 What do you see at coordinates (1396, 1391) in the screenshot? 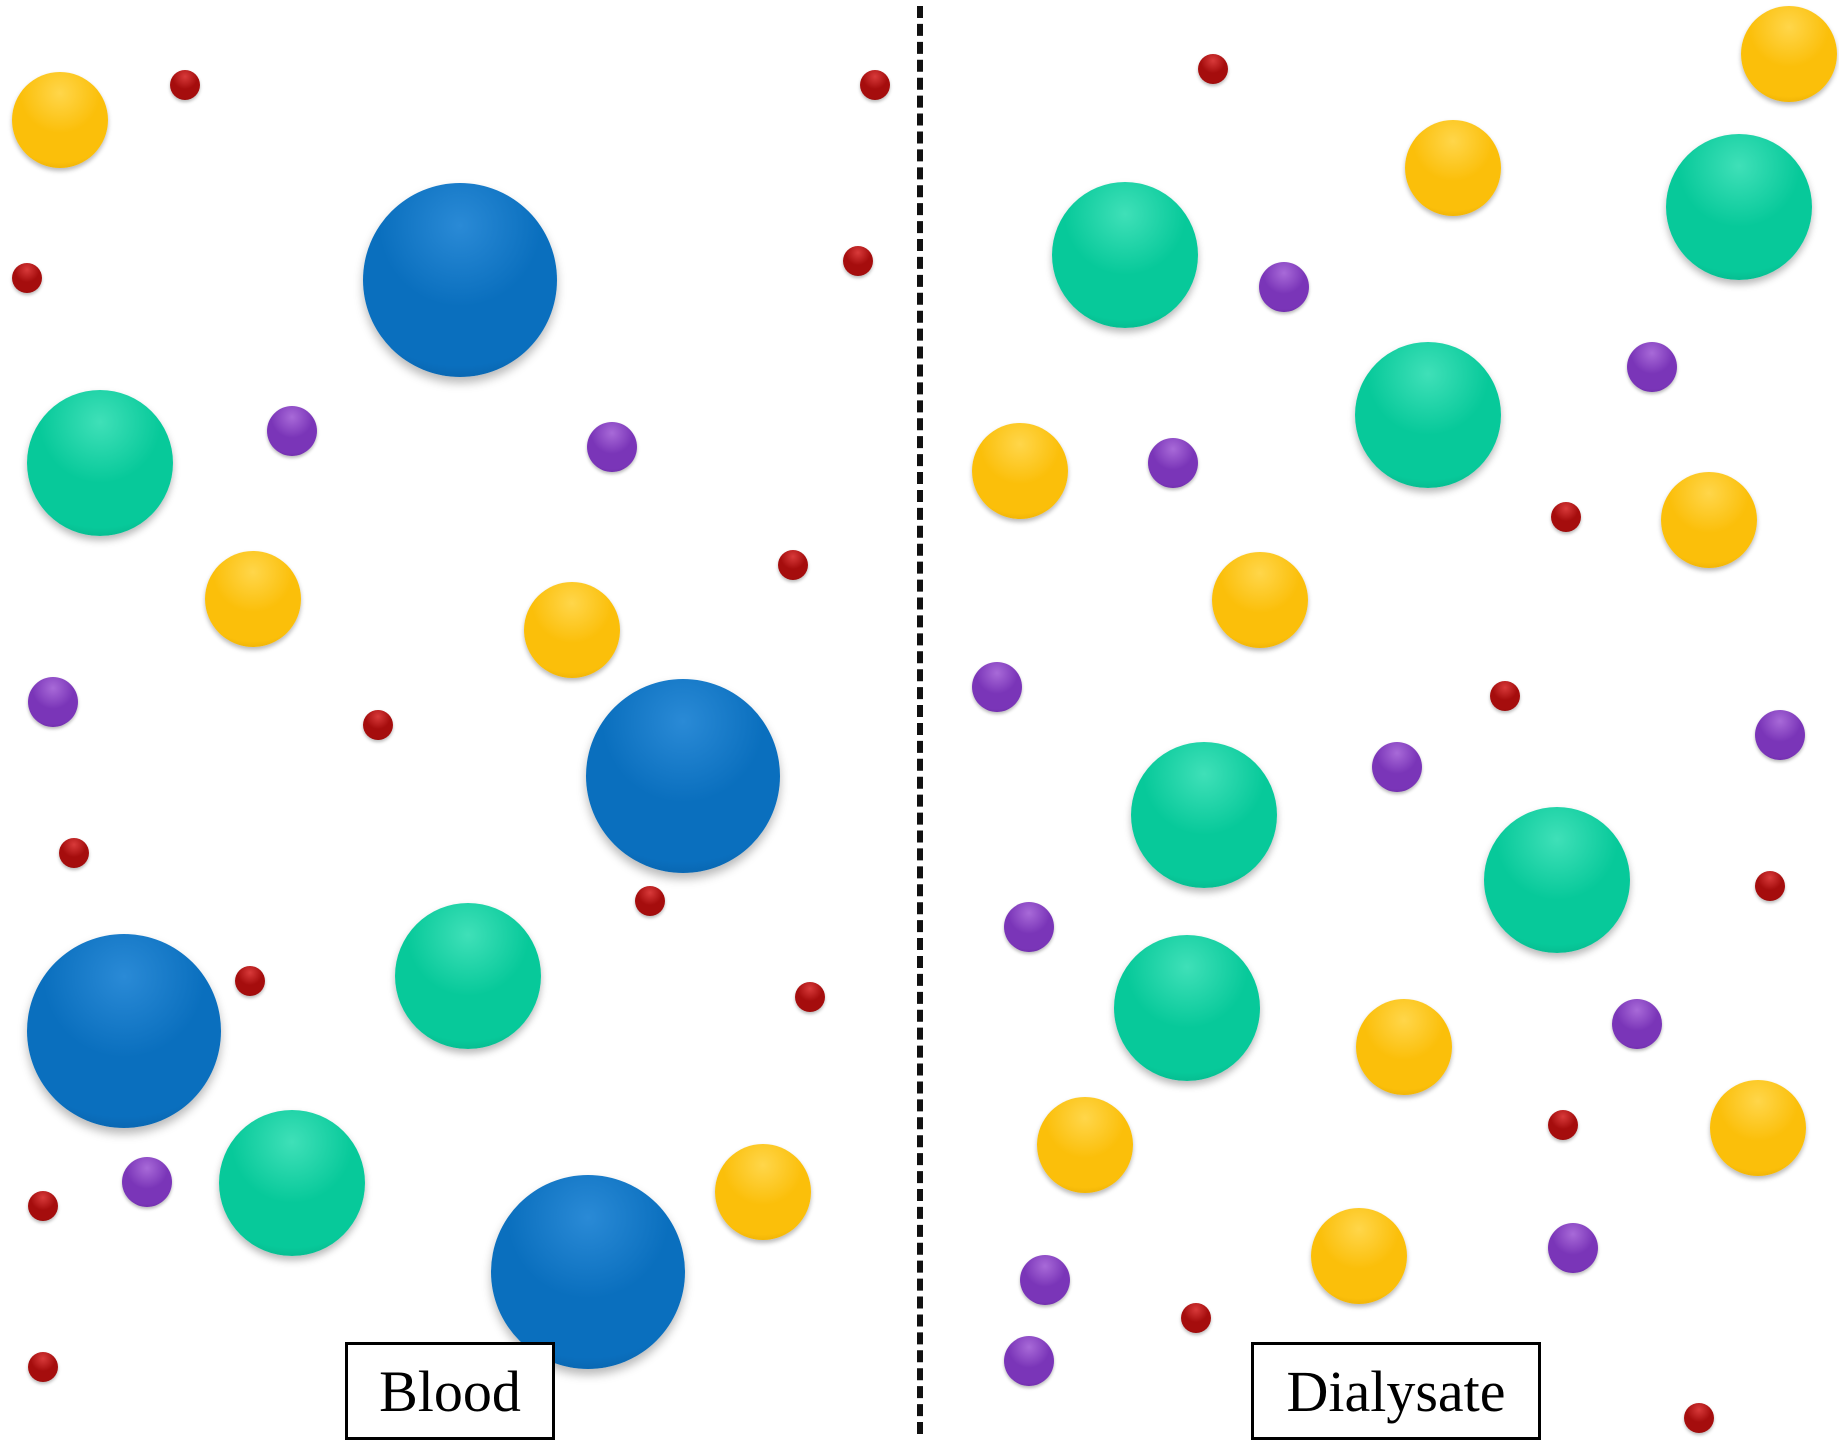
I see `dialysate-label: Dialysate` at bounding box center [1396, 1391].